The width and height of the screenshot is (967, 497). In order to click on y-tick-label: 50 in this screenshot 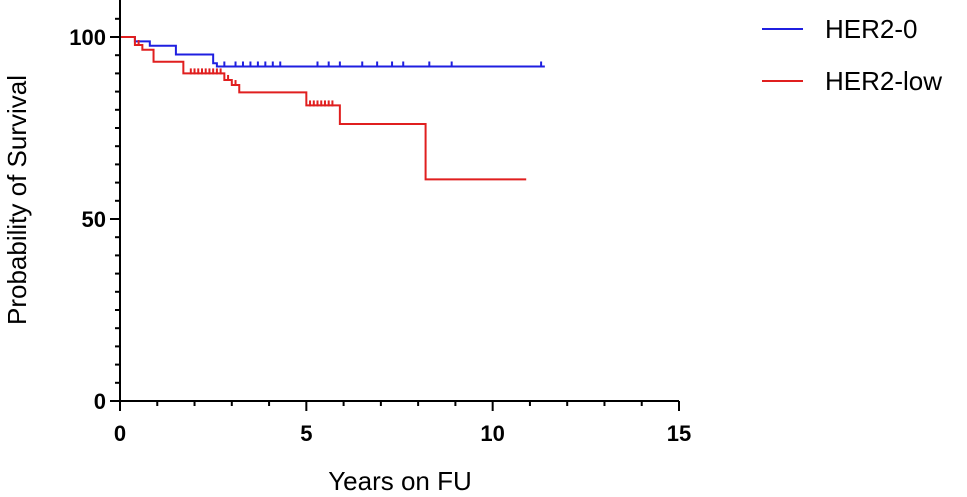, I will do `click(94, 219)`.